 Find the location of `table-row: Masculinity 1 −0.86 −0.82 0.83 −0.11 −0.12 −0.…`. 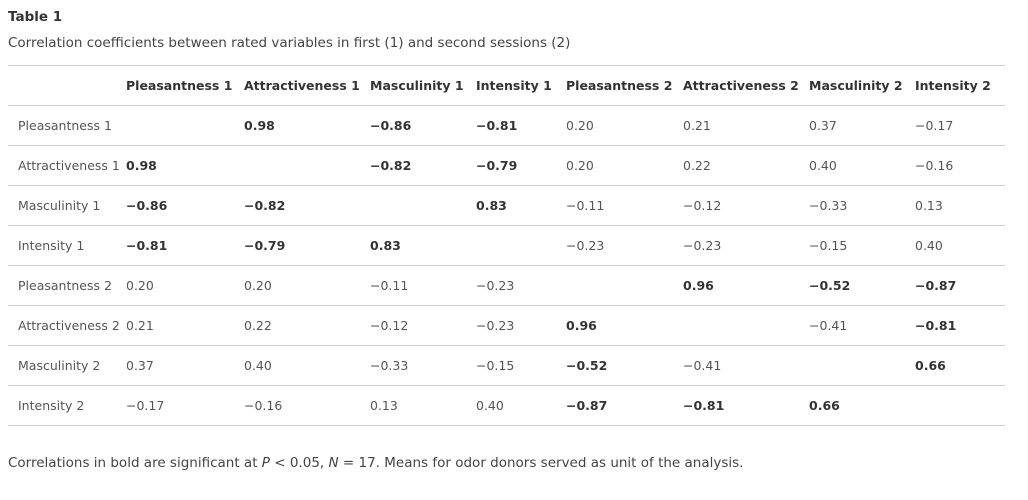

table-row: Masculinity 1 −0.86 −0.82 0.83 −0.11 −0.12 −0.… is located at coordinates (506, 206).